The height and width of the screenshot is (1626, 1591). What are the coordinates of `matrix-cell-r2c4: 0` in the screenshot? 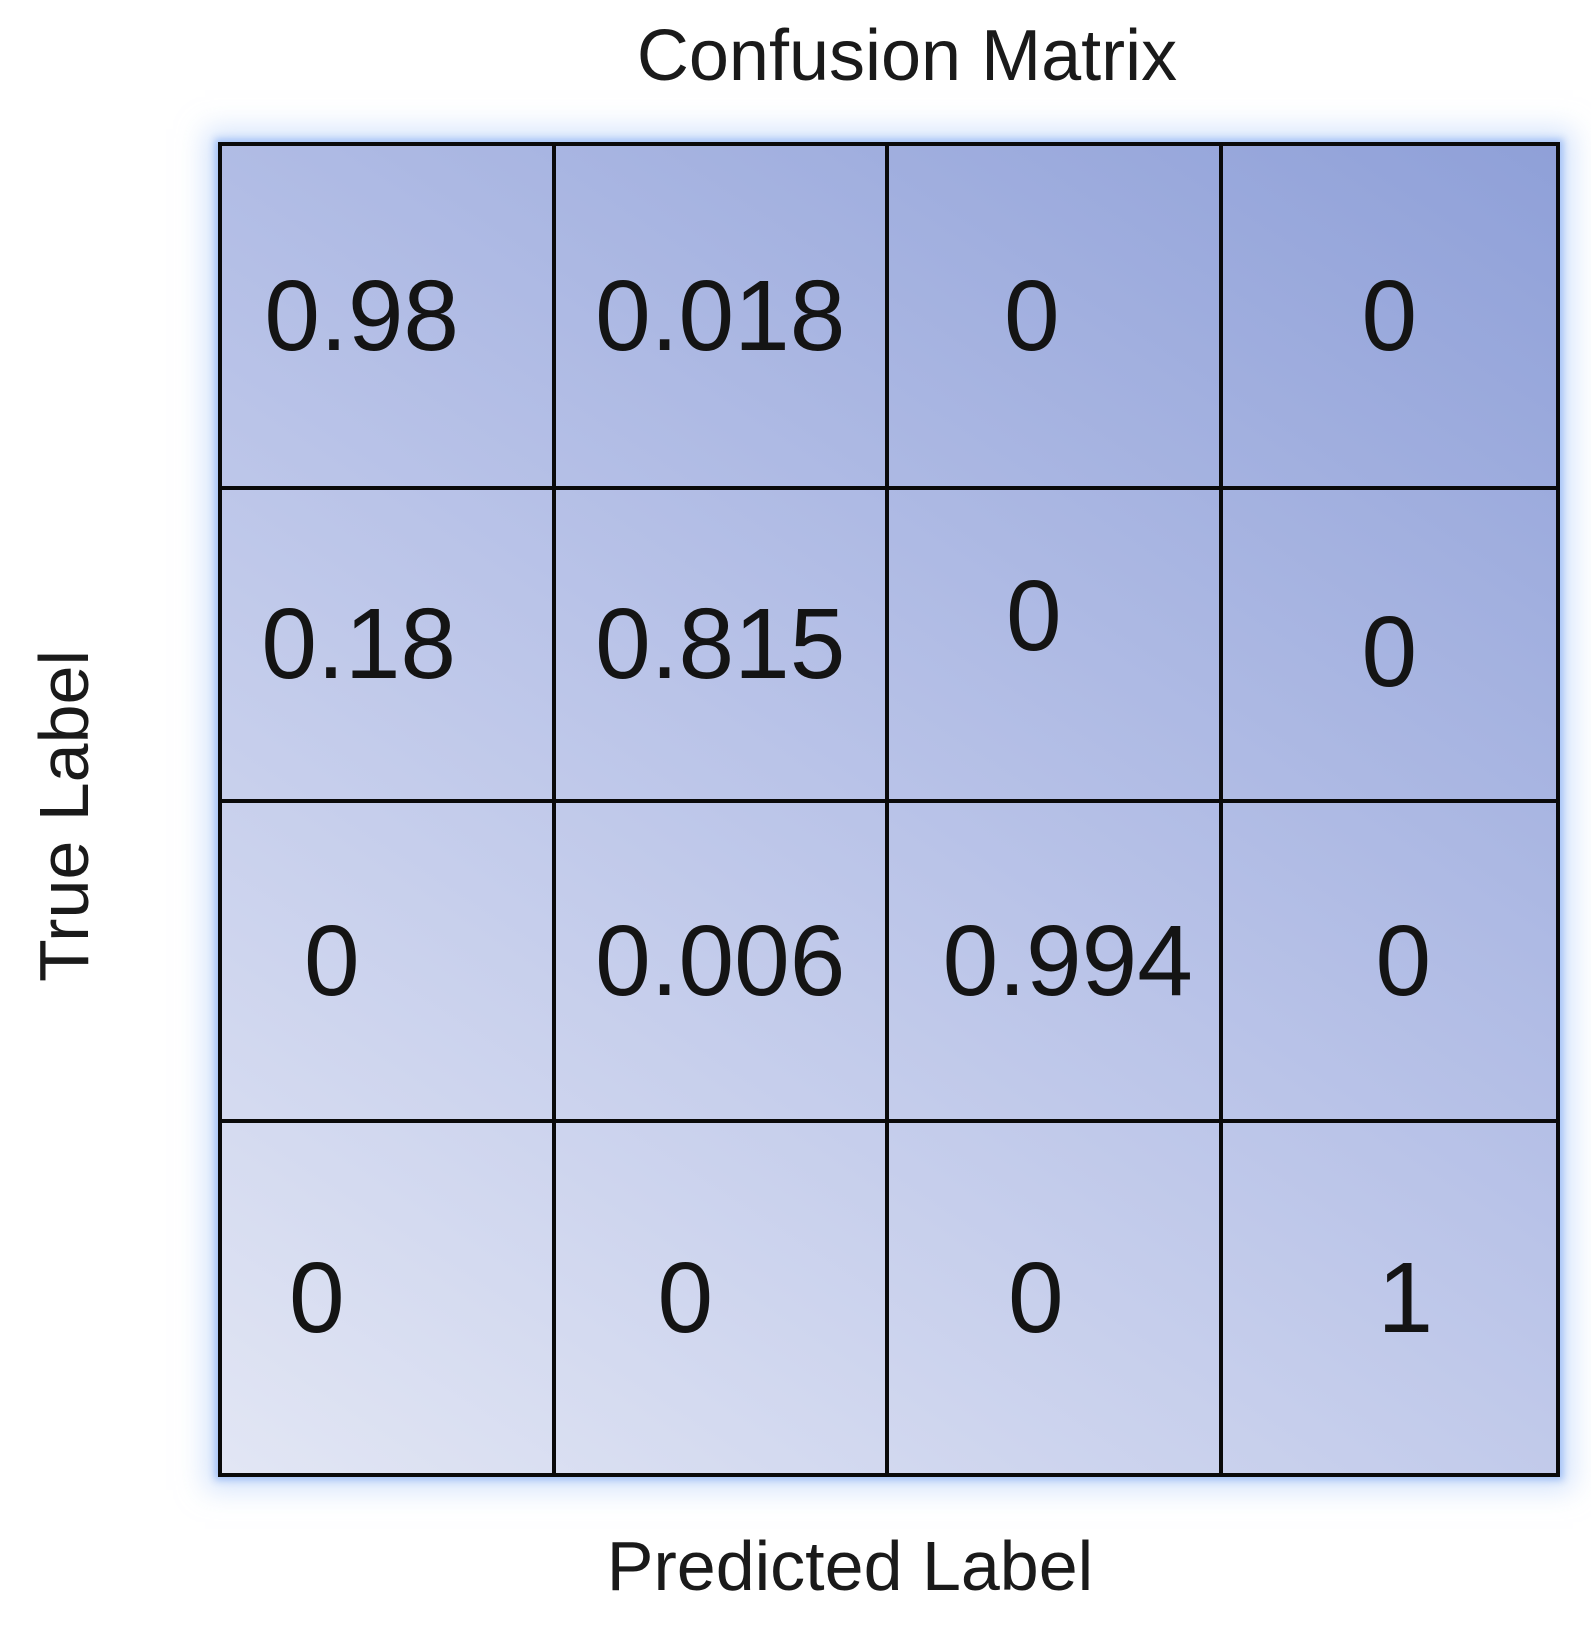 It's located at (1389, 647).